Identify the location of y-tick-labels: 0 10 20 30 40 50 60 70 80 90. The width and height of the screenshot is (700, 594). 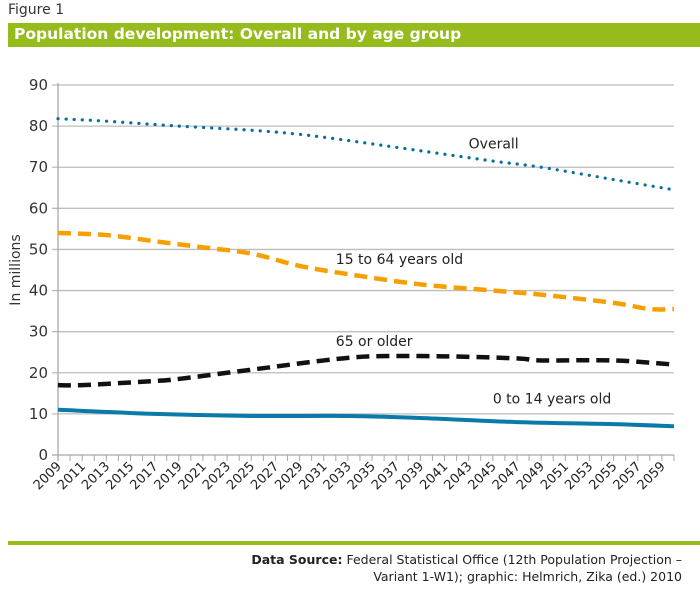
(38, 270).